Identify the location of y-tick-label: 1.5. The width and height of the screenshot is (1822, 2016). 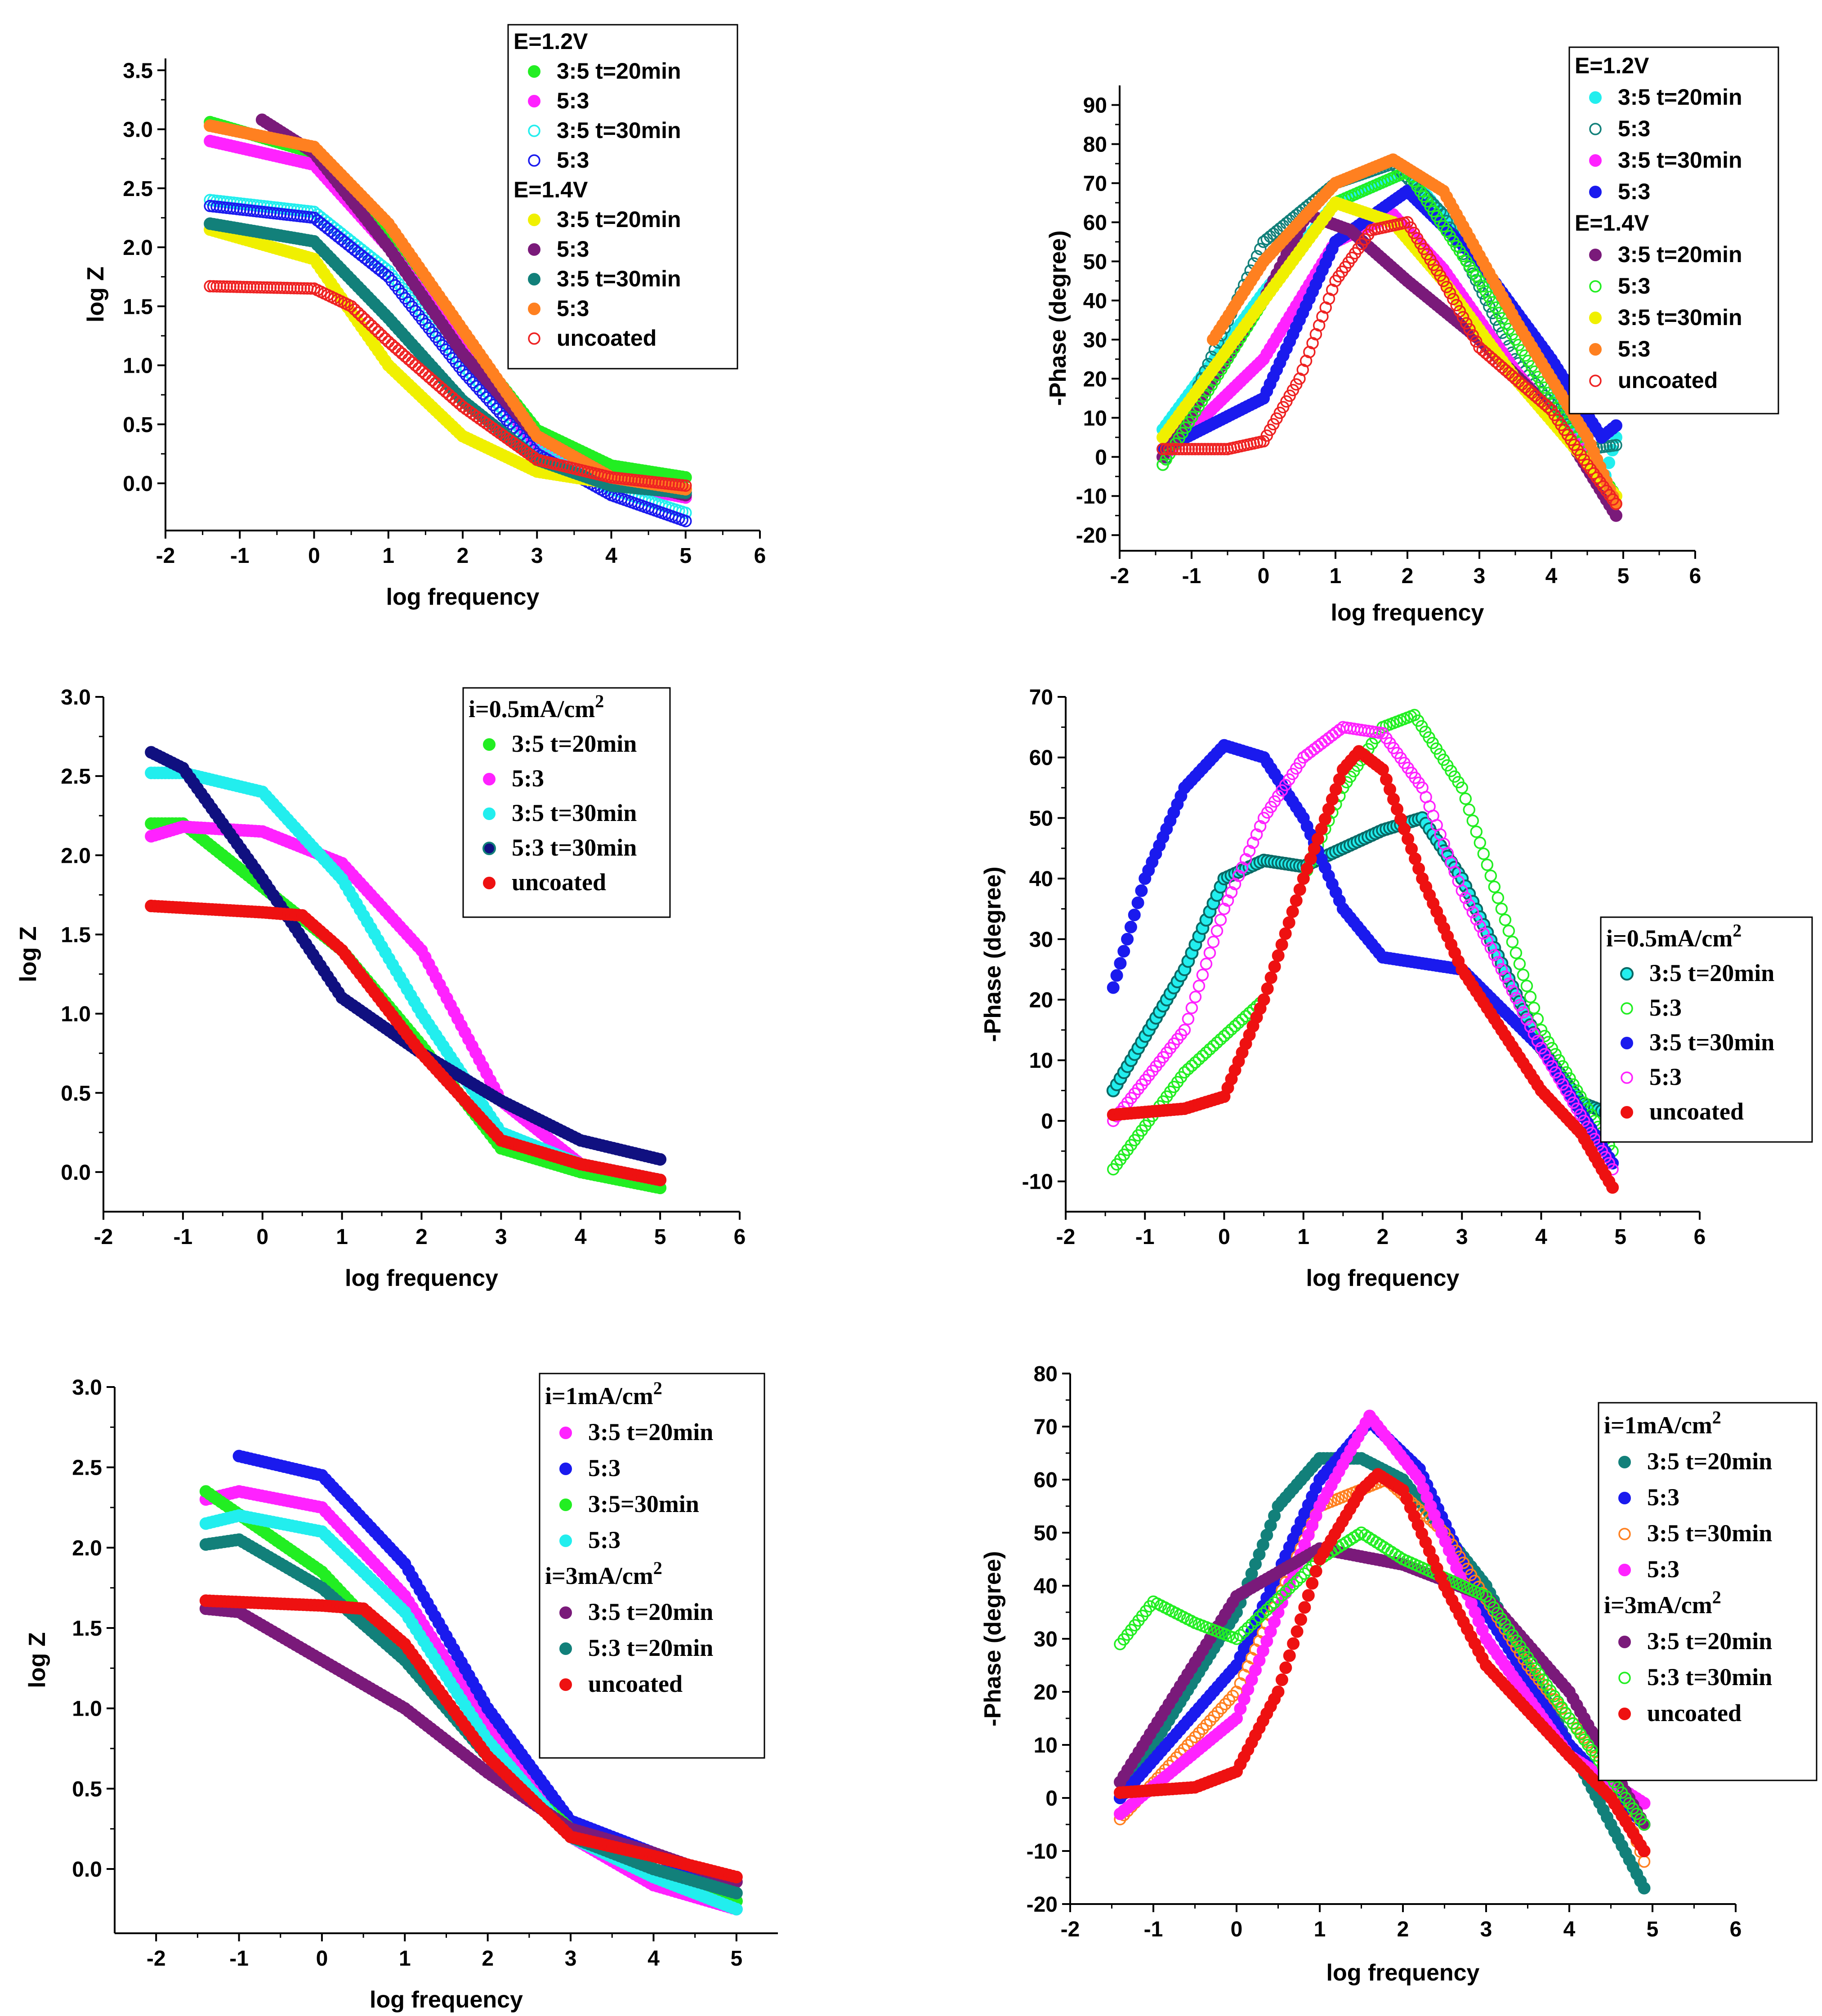
(87, 1629).